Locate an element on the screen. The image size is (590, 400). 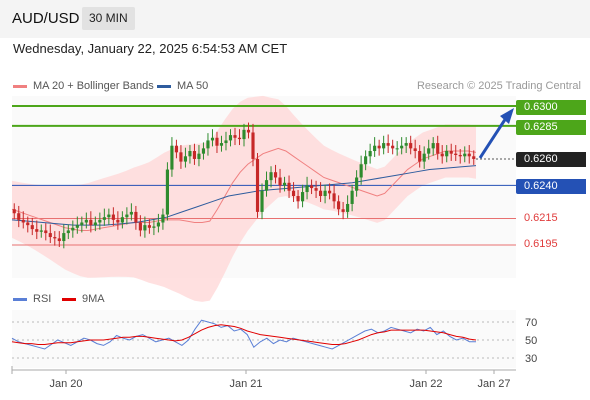
rsi-tick-label: 30 is located at coordinates (531, 359).